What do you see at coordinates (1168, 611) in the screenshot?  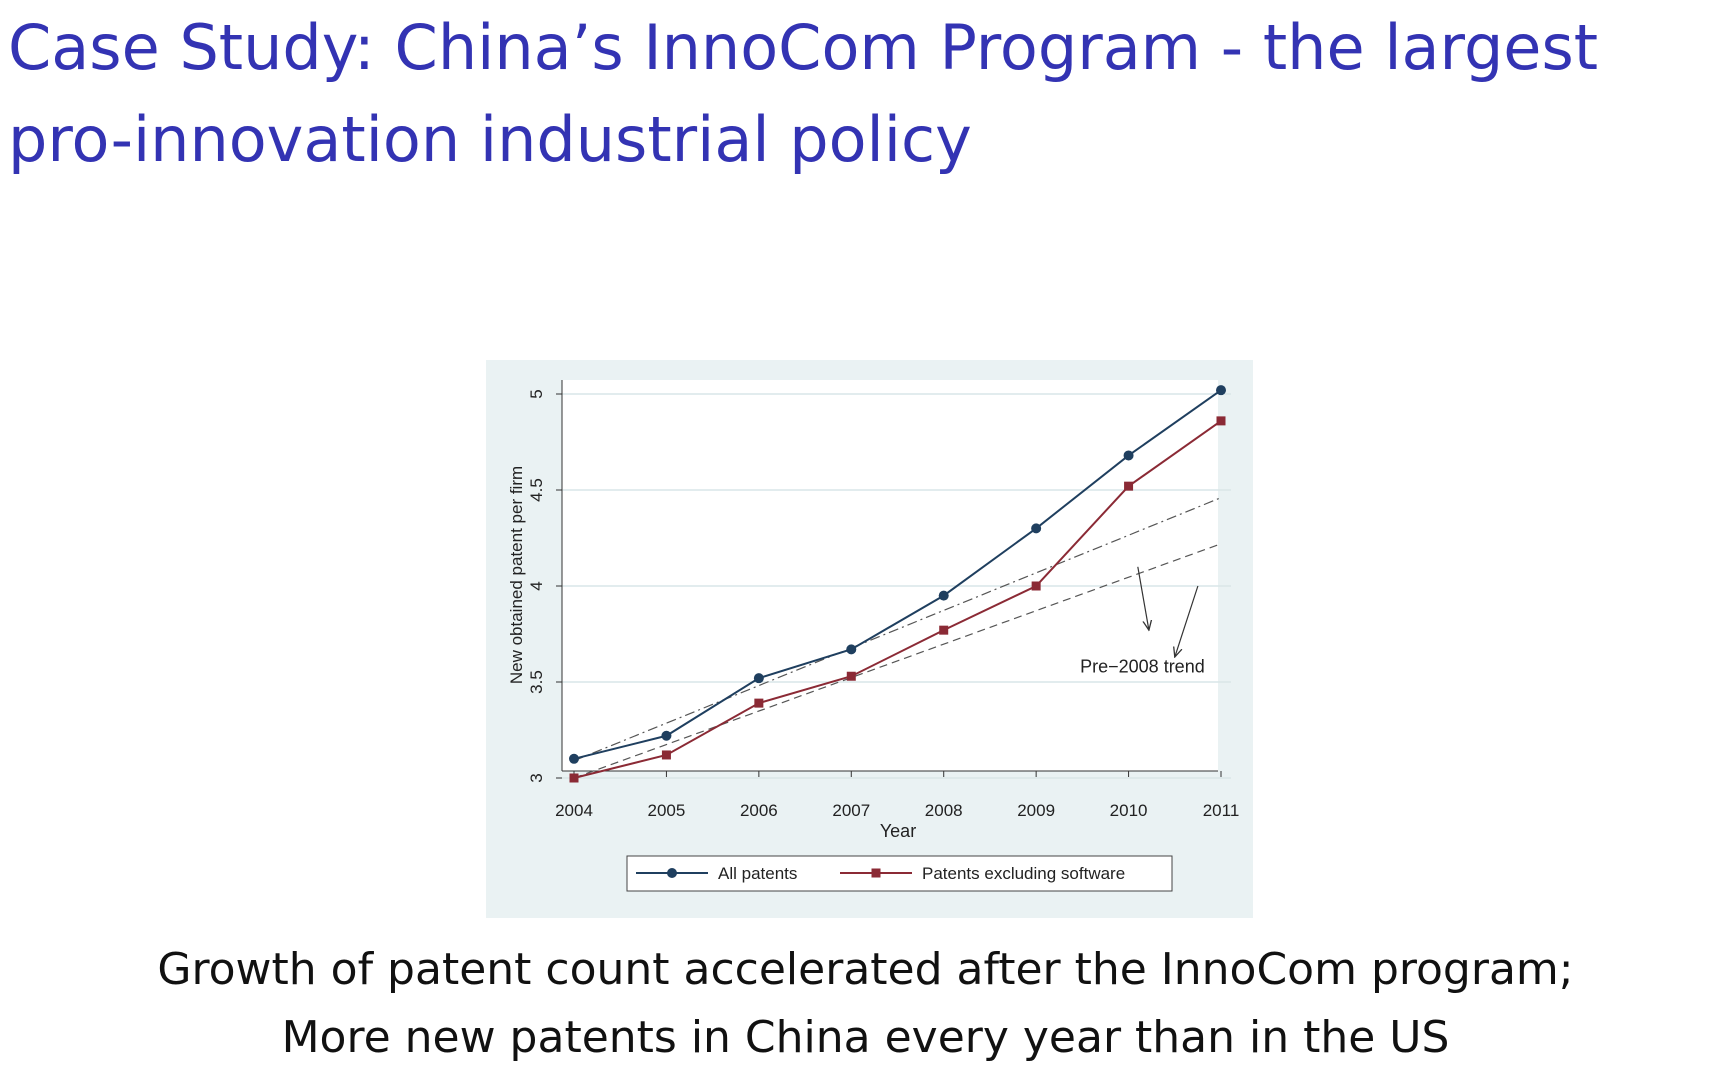 I see `annotation-arrows` at bounding box center [1168, 611].